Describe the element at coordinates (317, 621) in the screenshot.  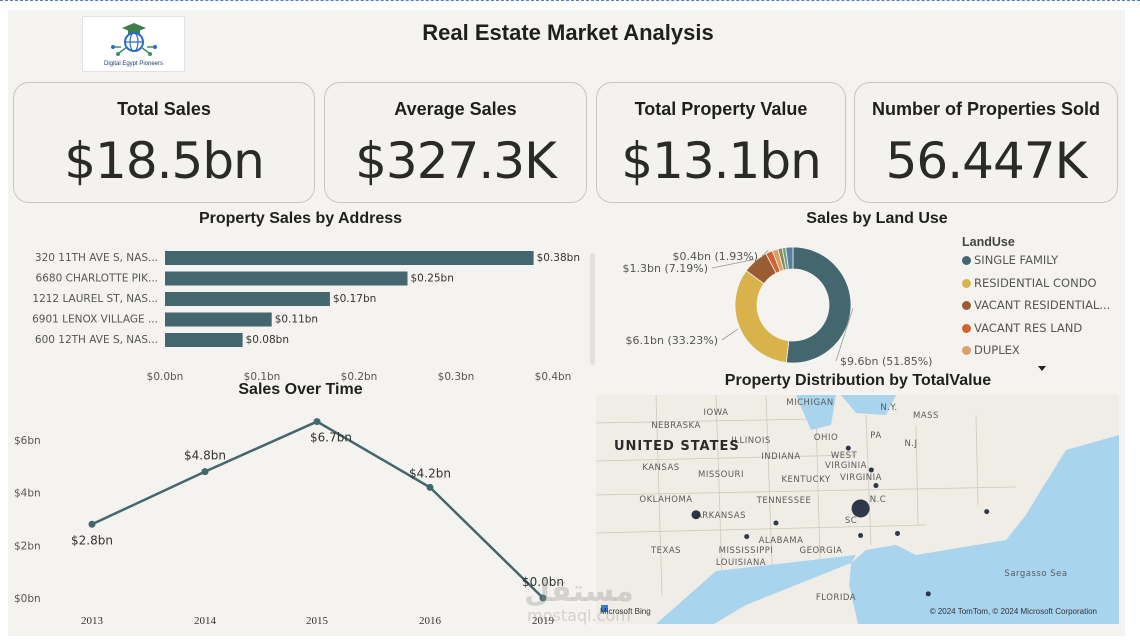
I see `x-tick-label: 2015` at that location.